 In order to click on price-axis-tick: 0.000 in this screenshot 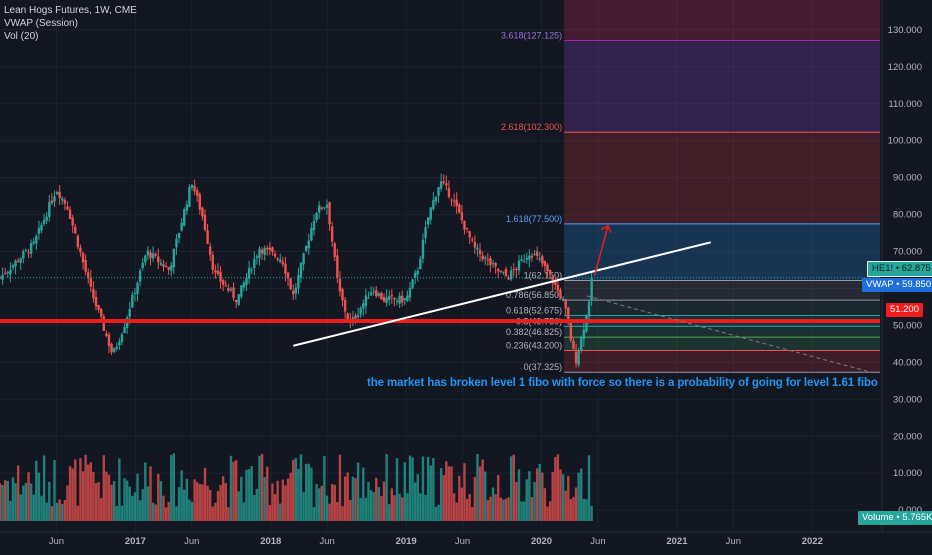, I will do `click(910, 510)`.